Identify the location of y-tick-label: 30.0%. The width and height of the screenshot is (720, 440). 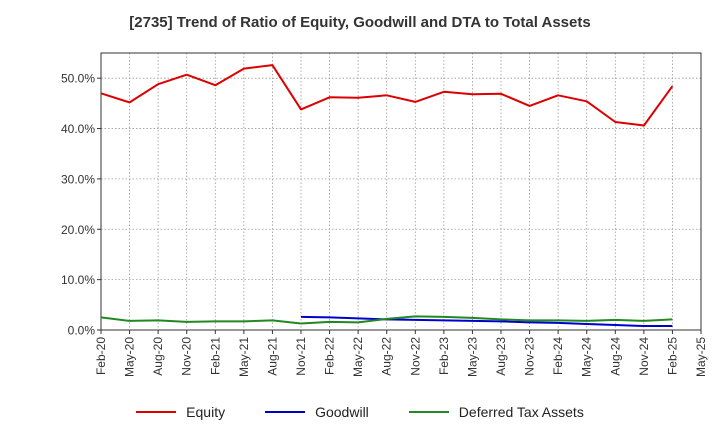
(78, 179).